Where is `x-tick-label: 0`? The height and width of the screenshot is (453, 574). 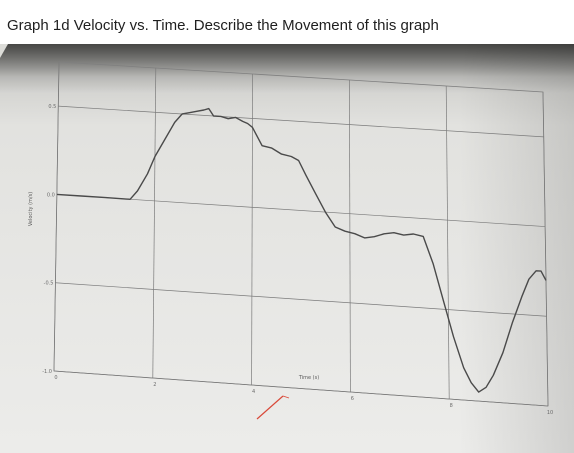 x-tick-label: 0 is located at coordinates (55, 378).